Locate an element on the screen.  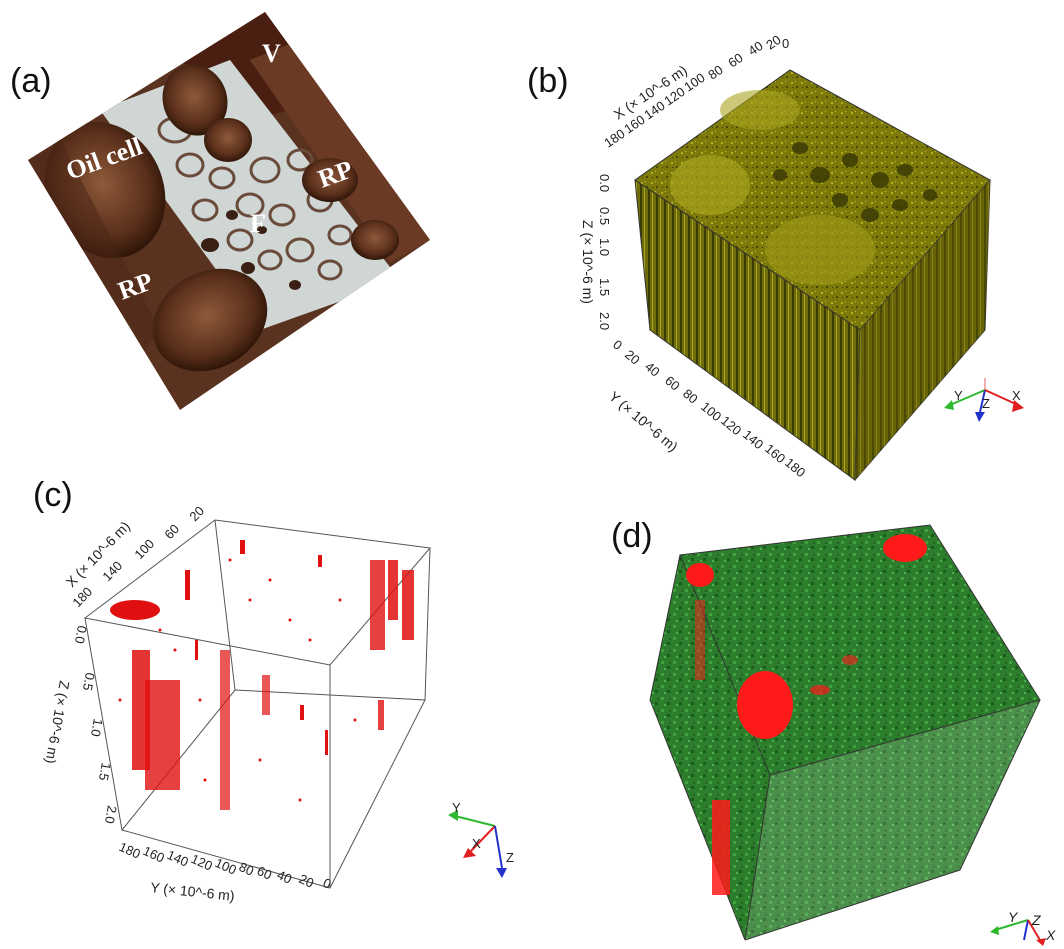
tick-b-z: 0.5 is located at coordinates (604, 216).